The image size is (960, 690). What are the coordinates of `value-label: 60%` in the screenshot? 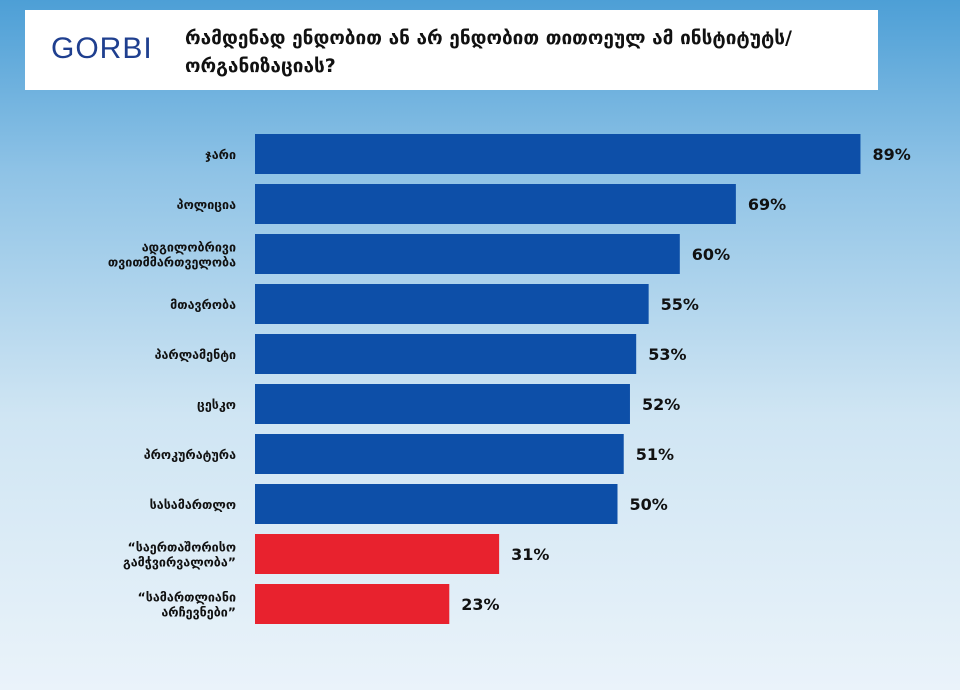 It's located at (711, 254).